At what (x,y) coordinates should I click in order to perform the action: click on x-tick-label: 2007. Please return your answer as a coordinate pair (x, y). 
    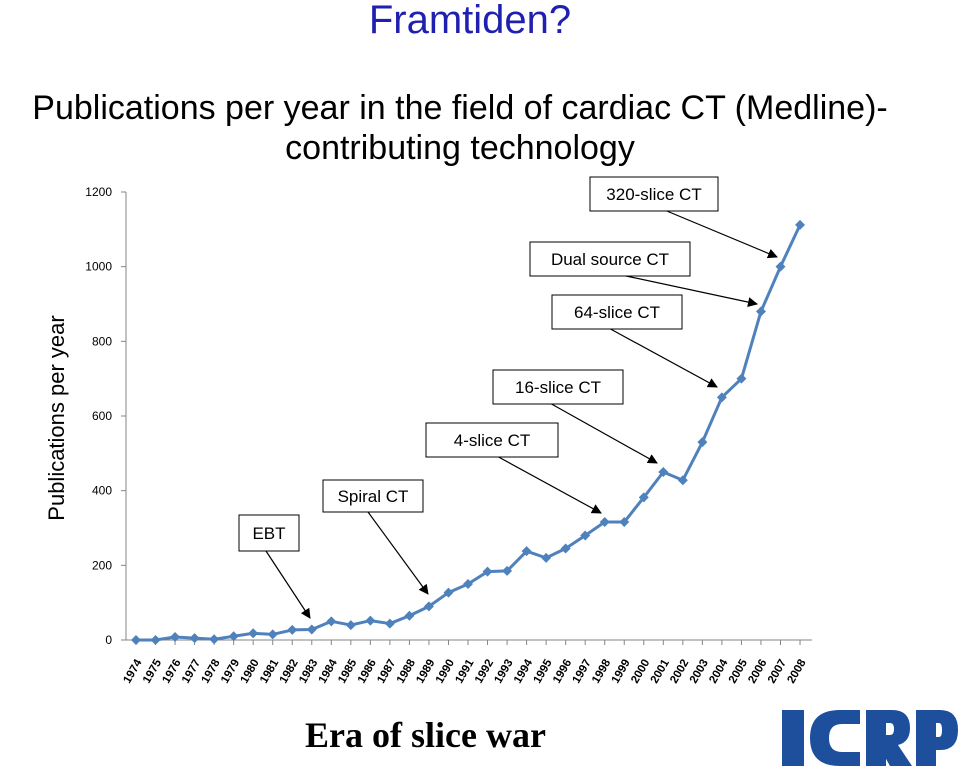
    Looking at the image, I should click on (777, 672).